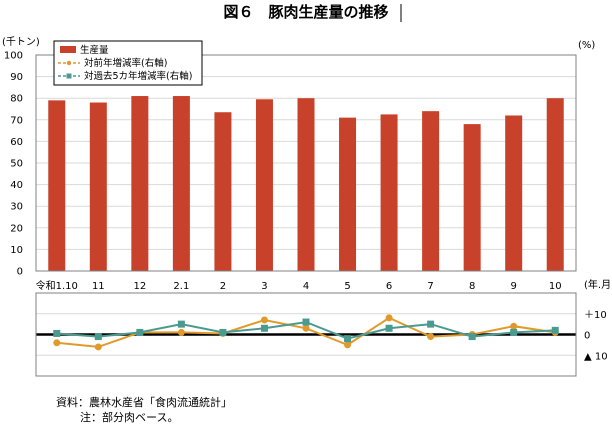  I want to click on x-tick-label: 2.1, so click(181, 286).